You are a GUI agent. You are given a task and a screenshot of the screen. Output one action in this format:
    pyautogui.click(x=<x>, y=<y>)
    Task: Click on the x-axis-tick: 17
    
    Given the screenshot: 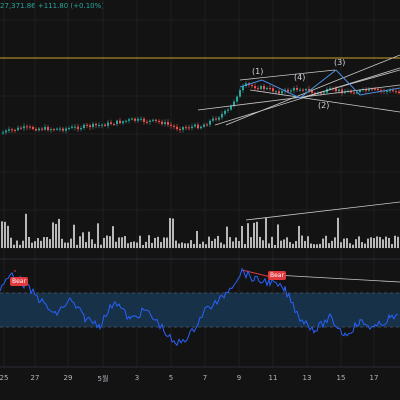 What is the action you would take?
    pyautogui.click(x=374, y=378)
    